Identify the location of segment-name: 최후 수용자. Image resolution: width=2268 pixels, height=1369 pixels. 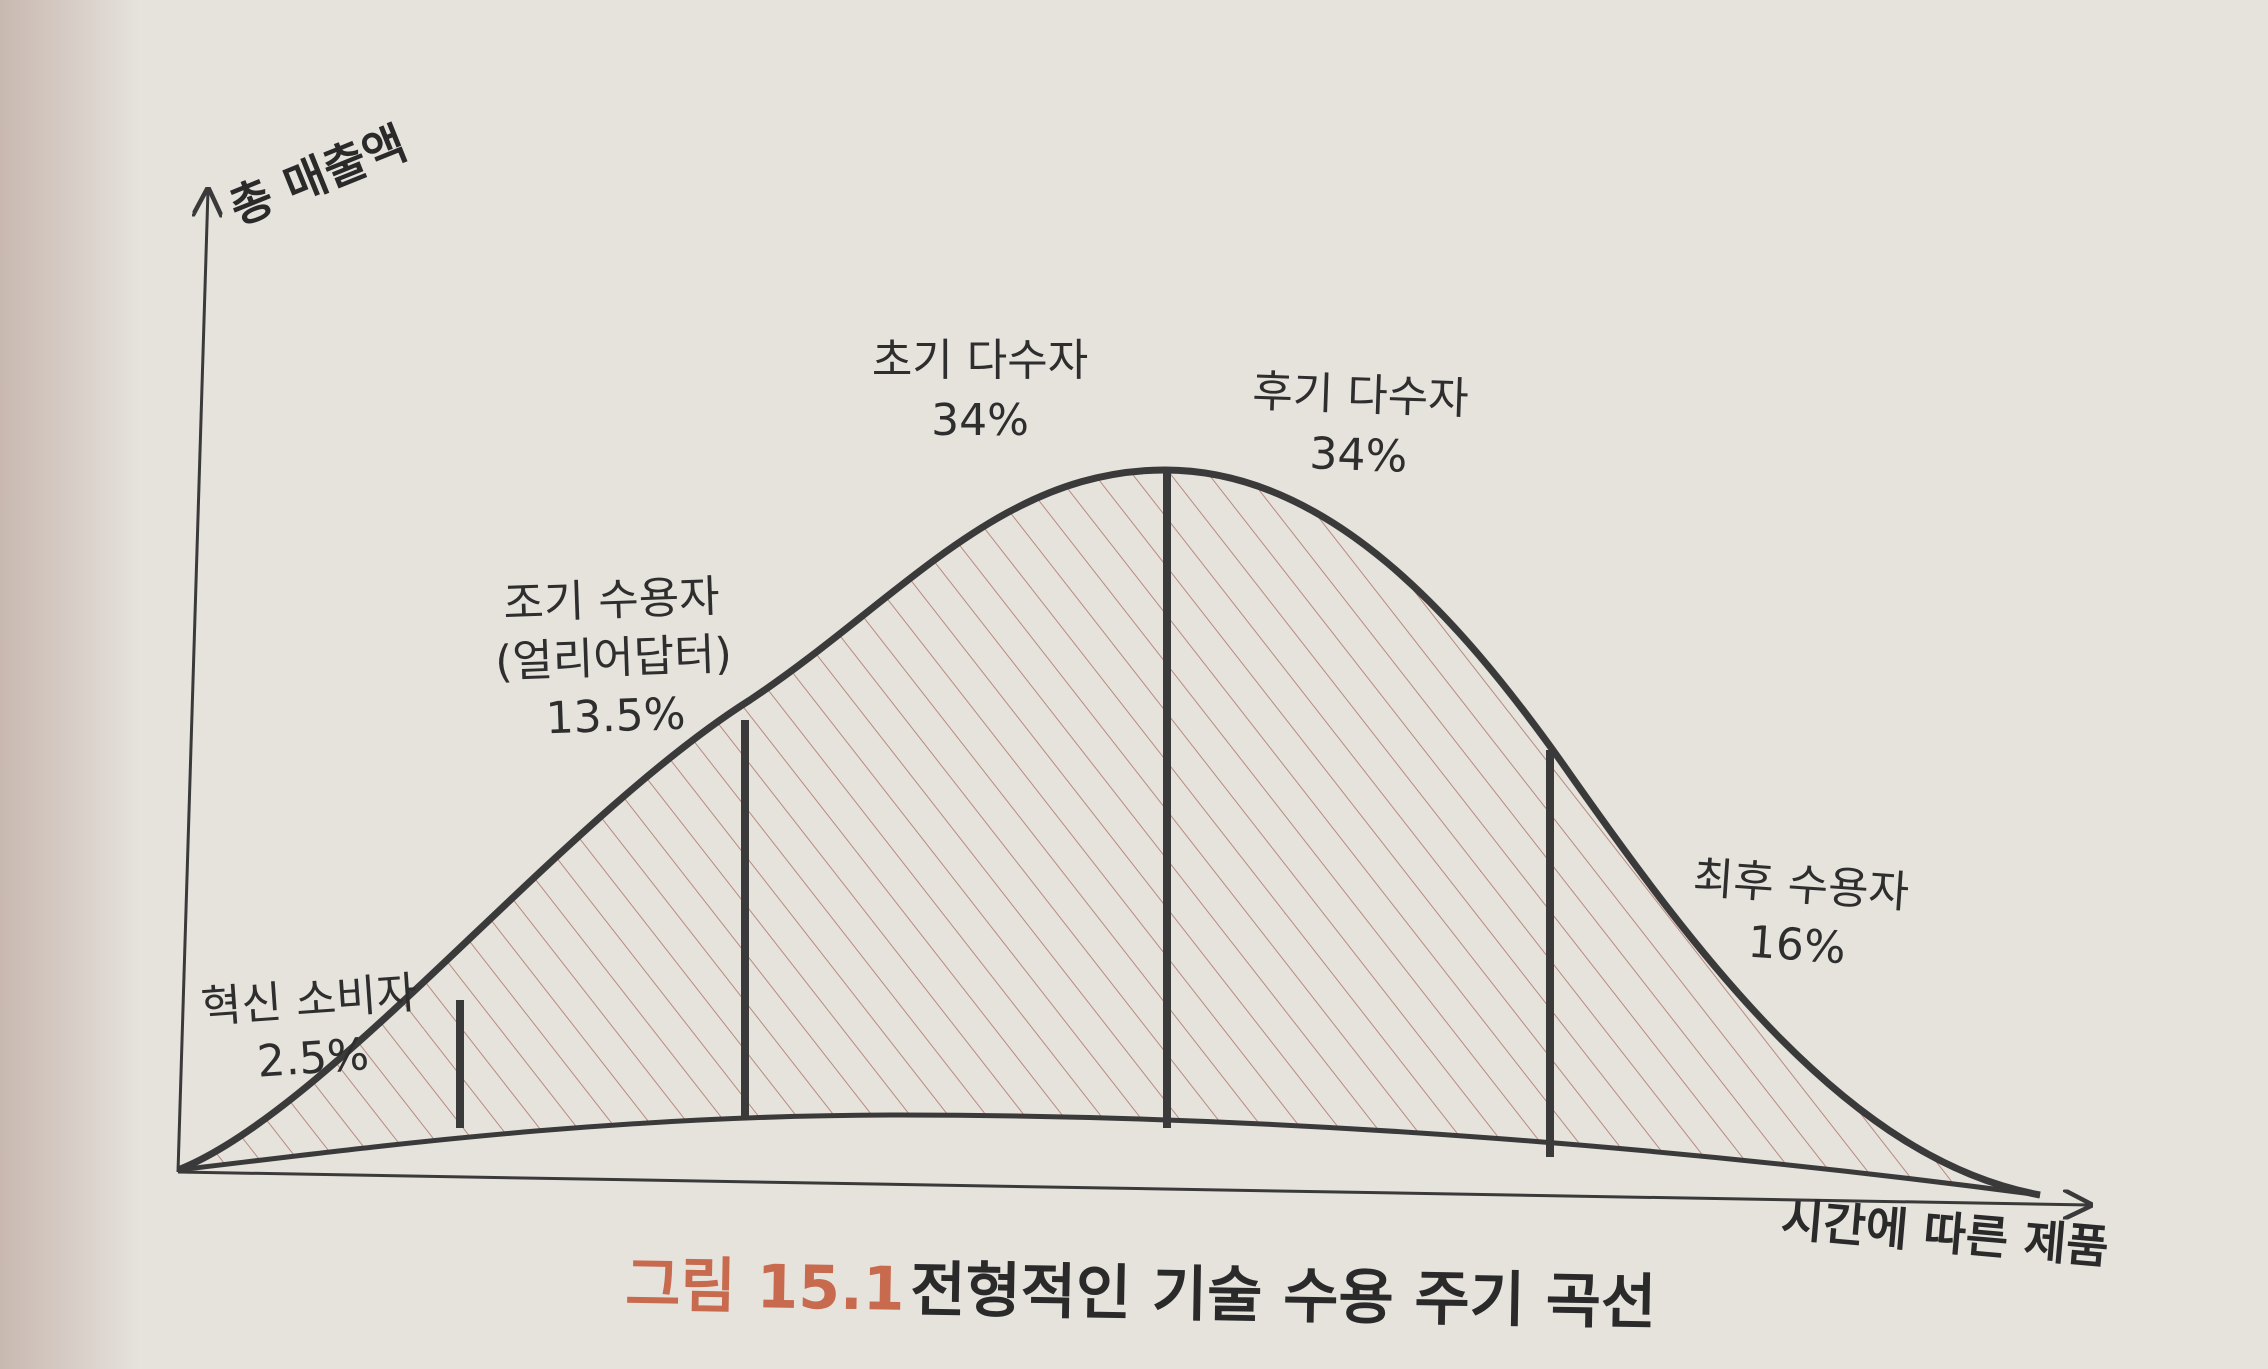
(1800, 886).